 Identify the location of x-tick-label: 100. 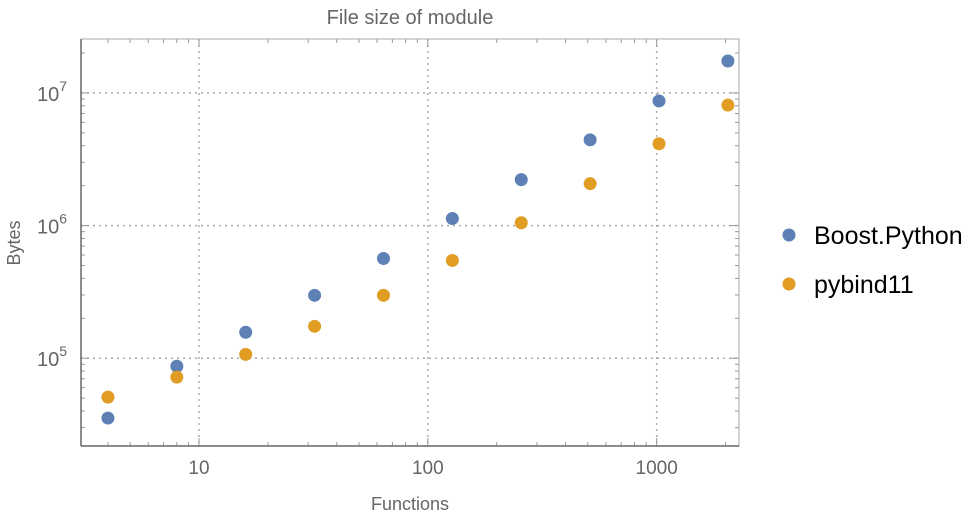
(428, 468).